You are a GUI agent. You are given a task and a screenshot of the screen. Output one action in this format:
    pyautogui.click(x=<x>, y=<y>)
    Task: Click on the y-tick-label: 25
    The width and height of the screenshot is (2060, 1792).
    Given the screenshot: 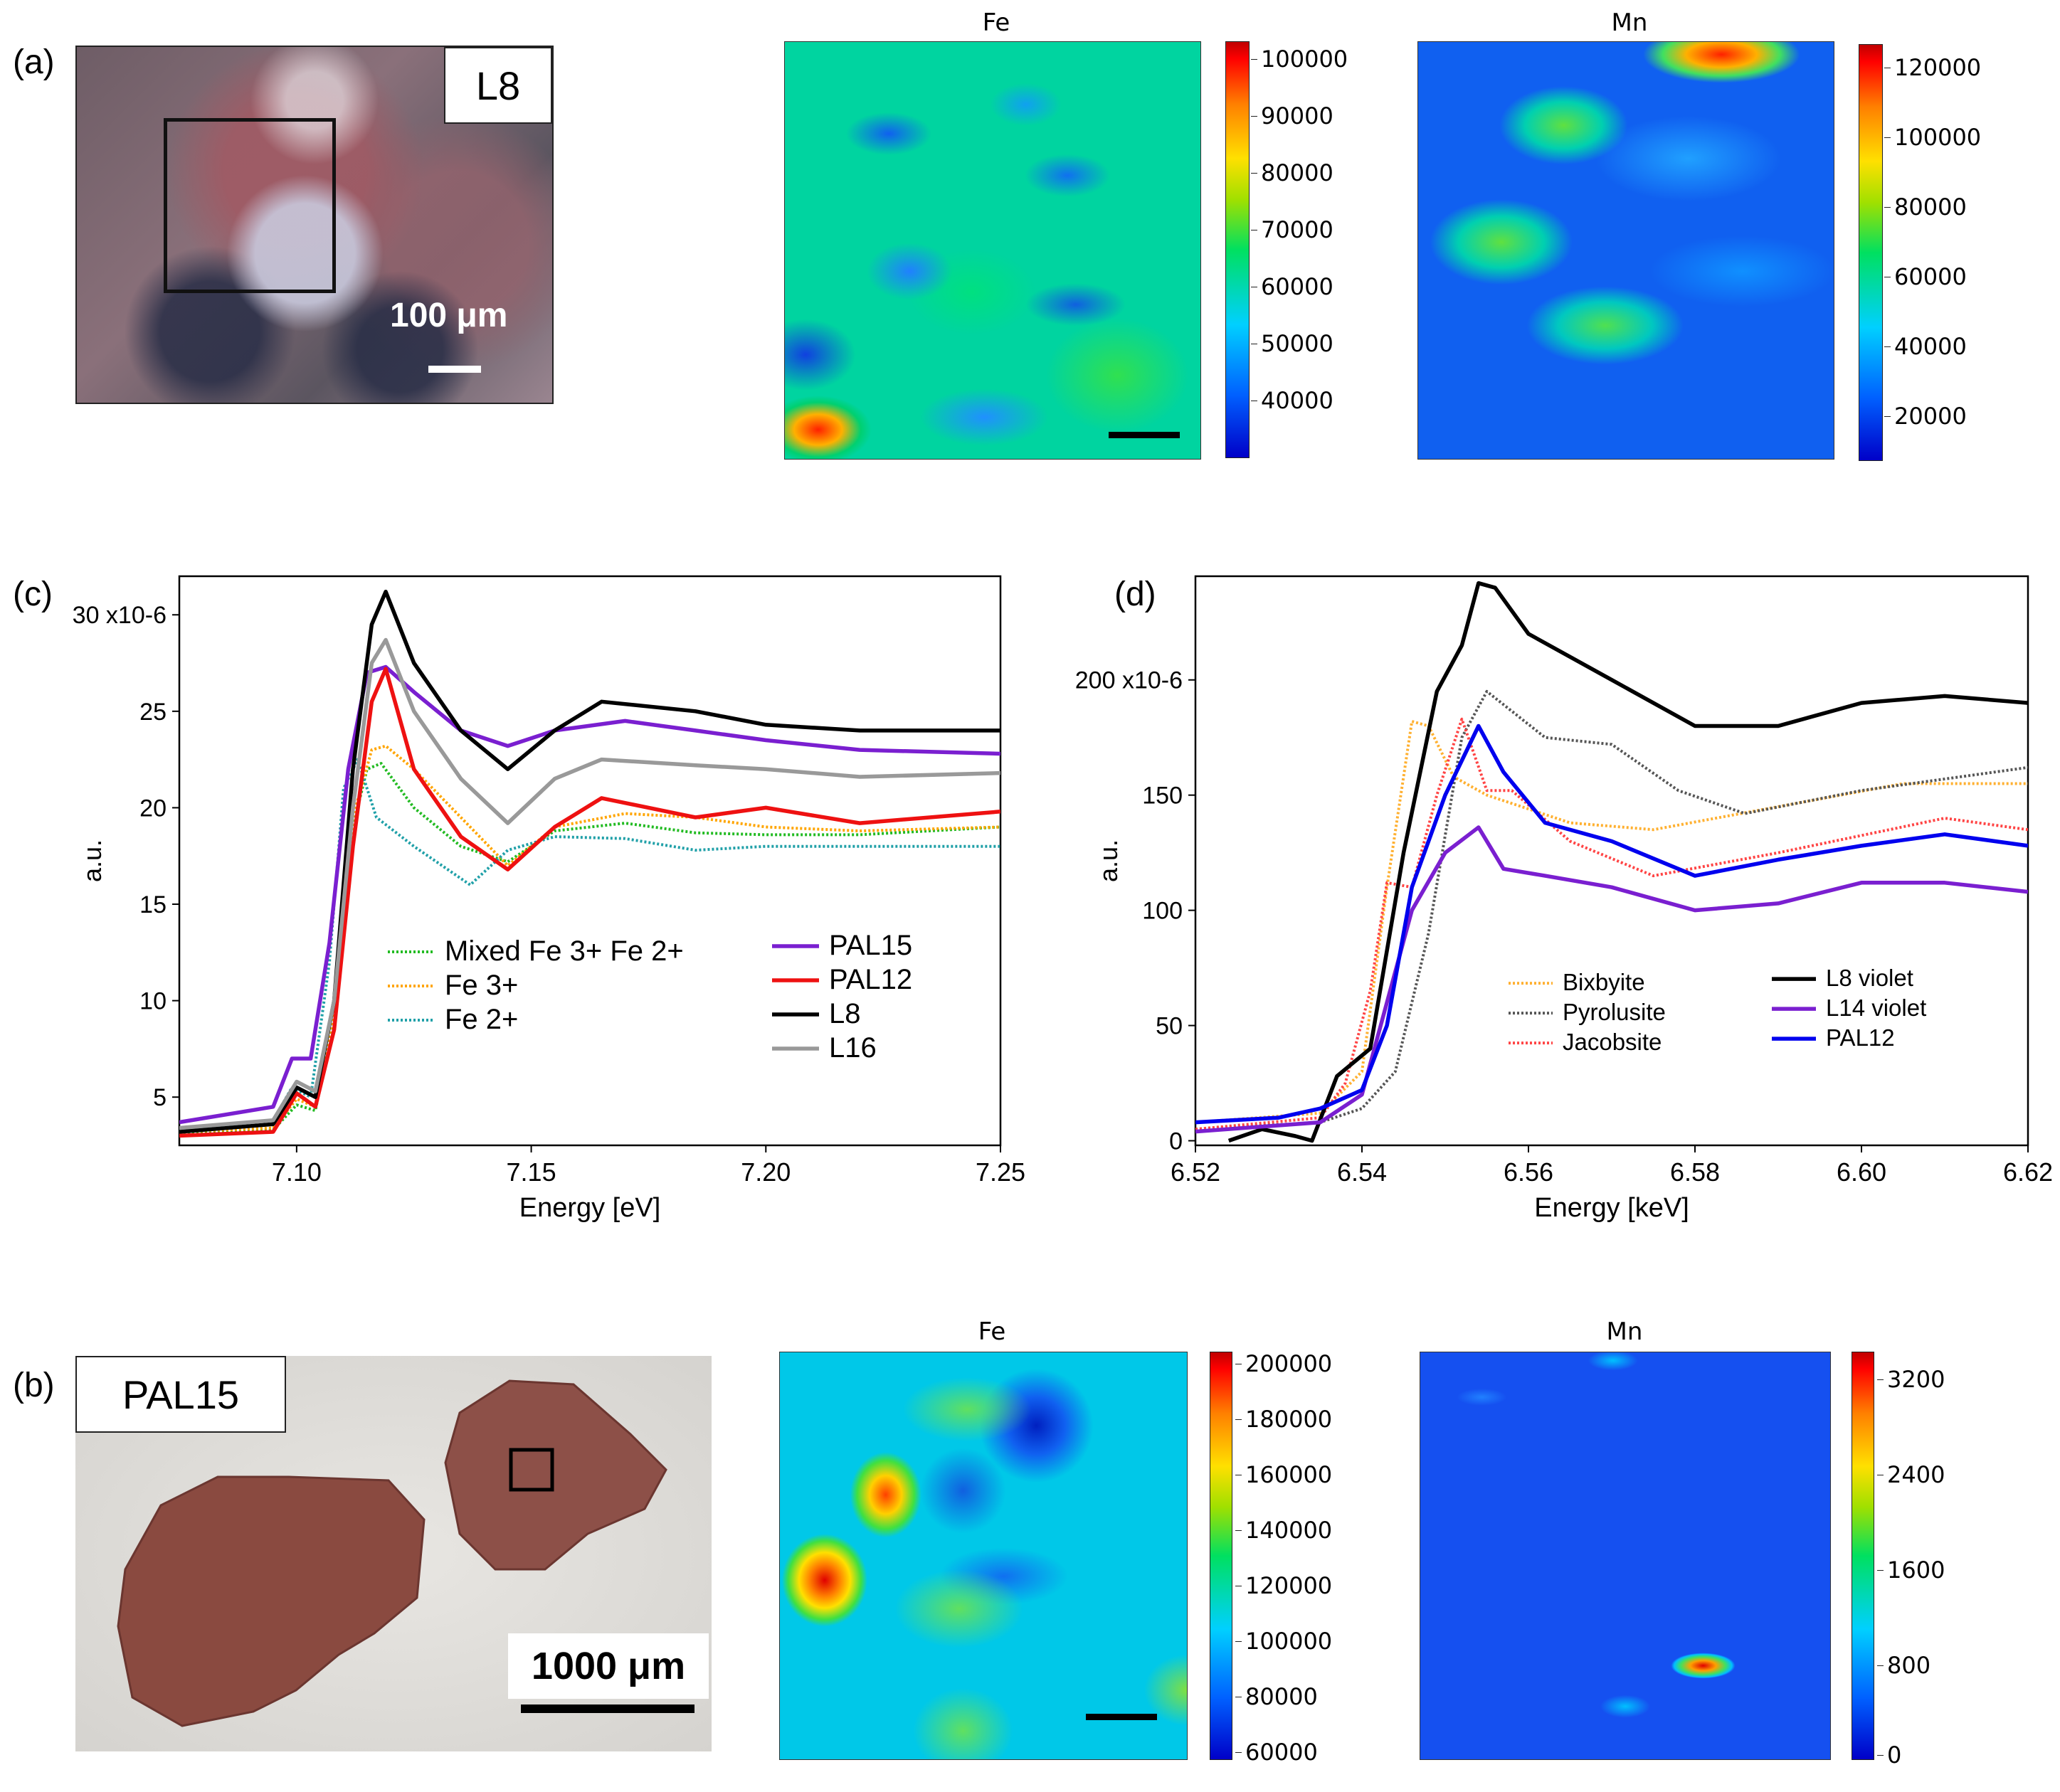 What is the action you would take?
    pyautogui.click(x=153, y=712)
    